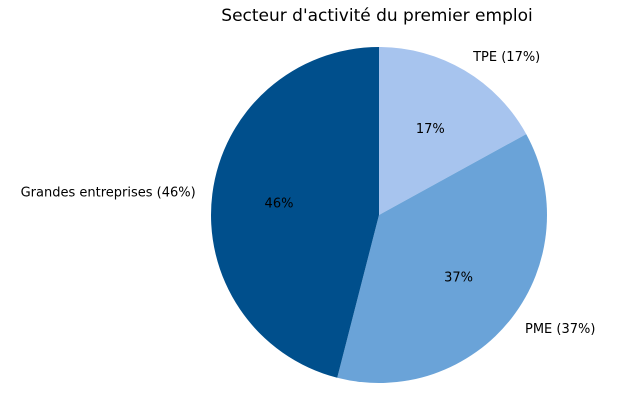  What do you see at coordinates (506, 57) in the screenshot?
I see `slice-label-tpe: TPE (17%)` at bounding box center [506, 57].